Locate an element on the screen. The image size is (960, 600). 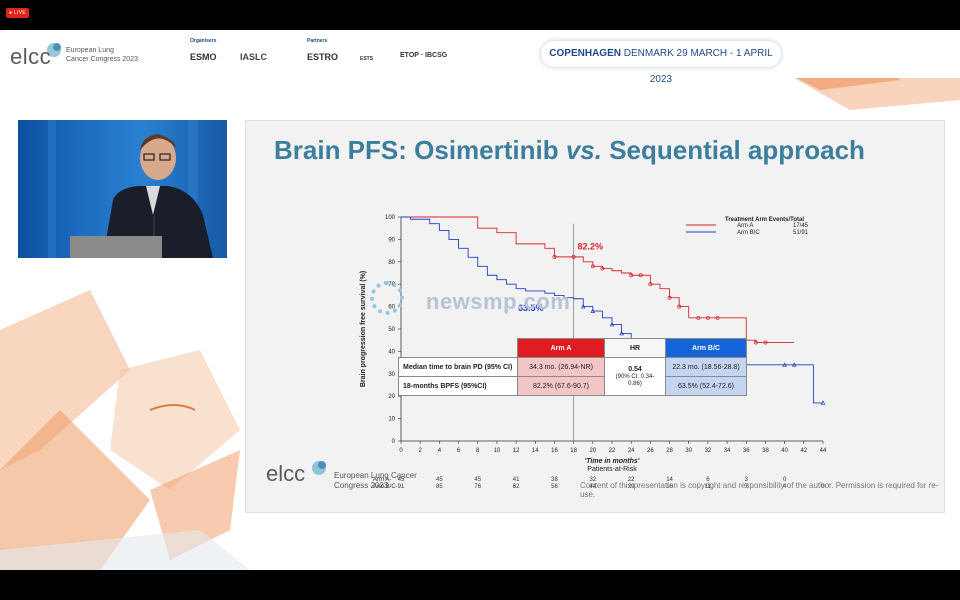
footer-elcc-logo-icon is located at coordinates (319, 468).